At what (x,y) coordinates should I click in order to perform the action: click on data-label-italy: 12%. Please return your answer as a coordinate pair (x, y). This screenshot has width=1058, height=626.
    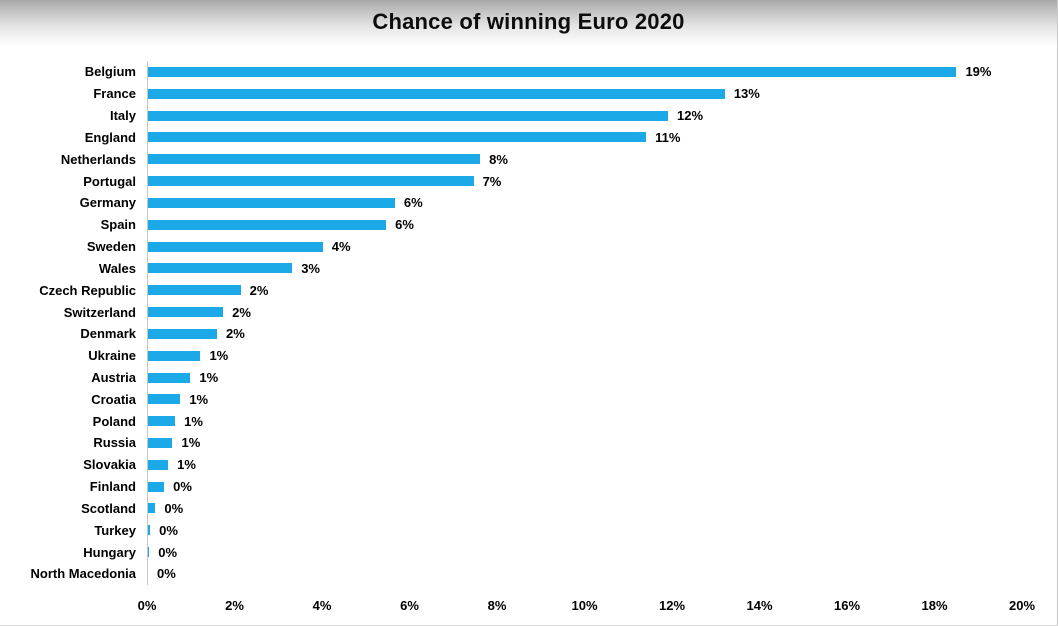
    Looking at the image, I should click on (690, 116).